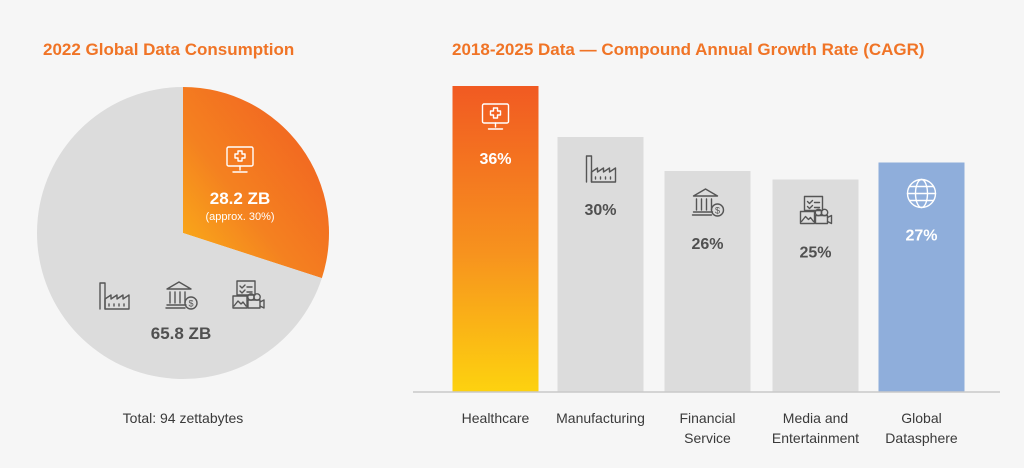 This screenshot has width=1024, height=468. What do you see at coordinates (239, 217) in the screenshot?
I see `pie-slice-healthcare-note: (approx. 30%)` at bounding box center [239, 217].